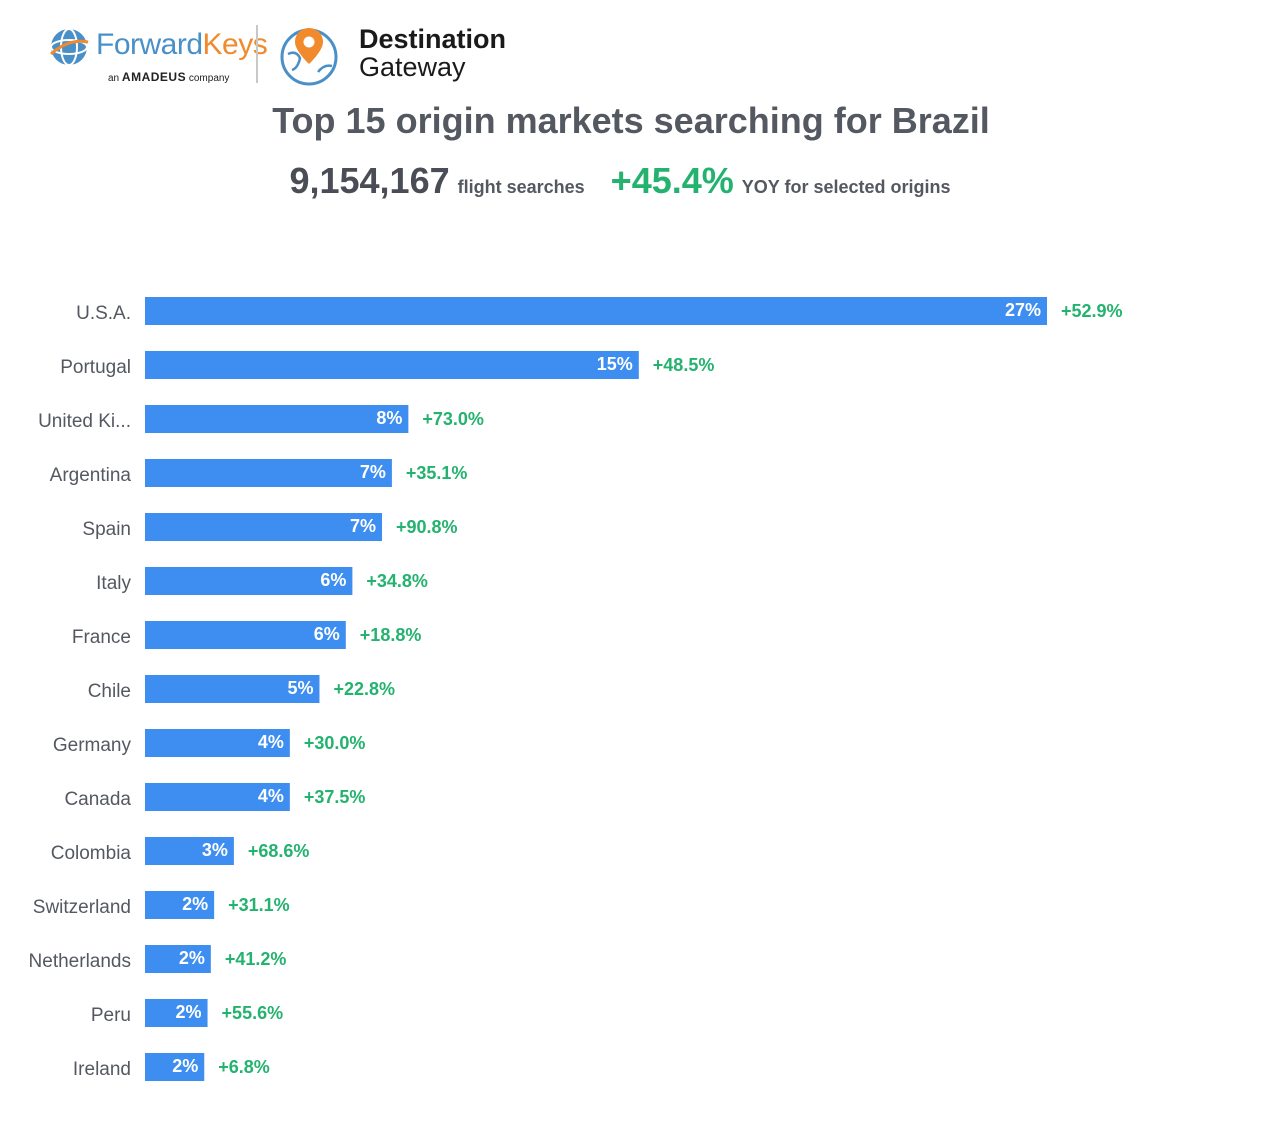 The image size is (1270, 1121). I want to click on yoy-label: +18.8%, so click(391, 635).